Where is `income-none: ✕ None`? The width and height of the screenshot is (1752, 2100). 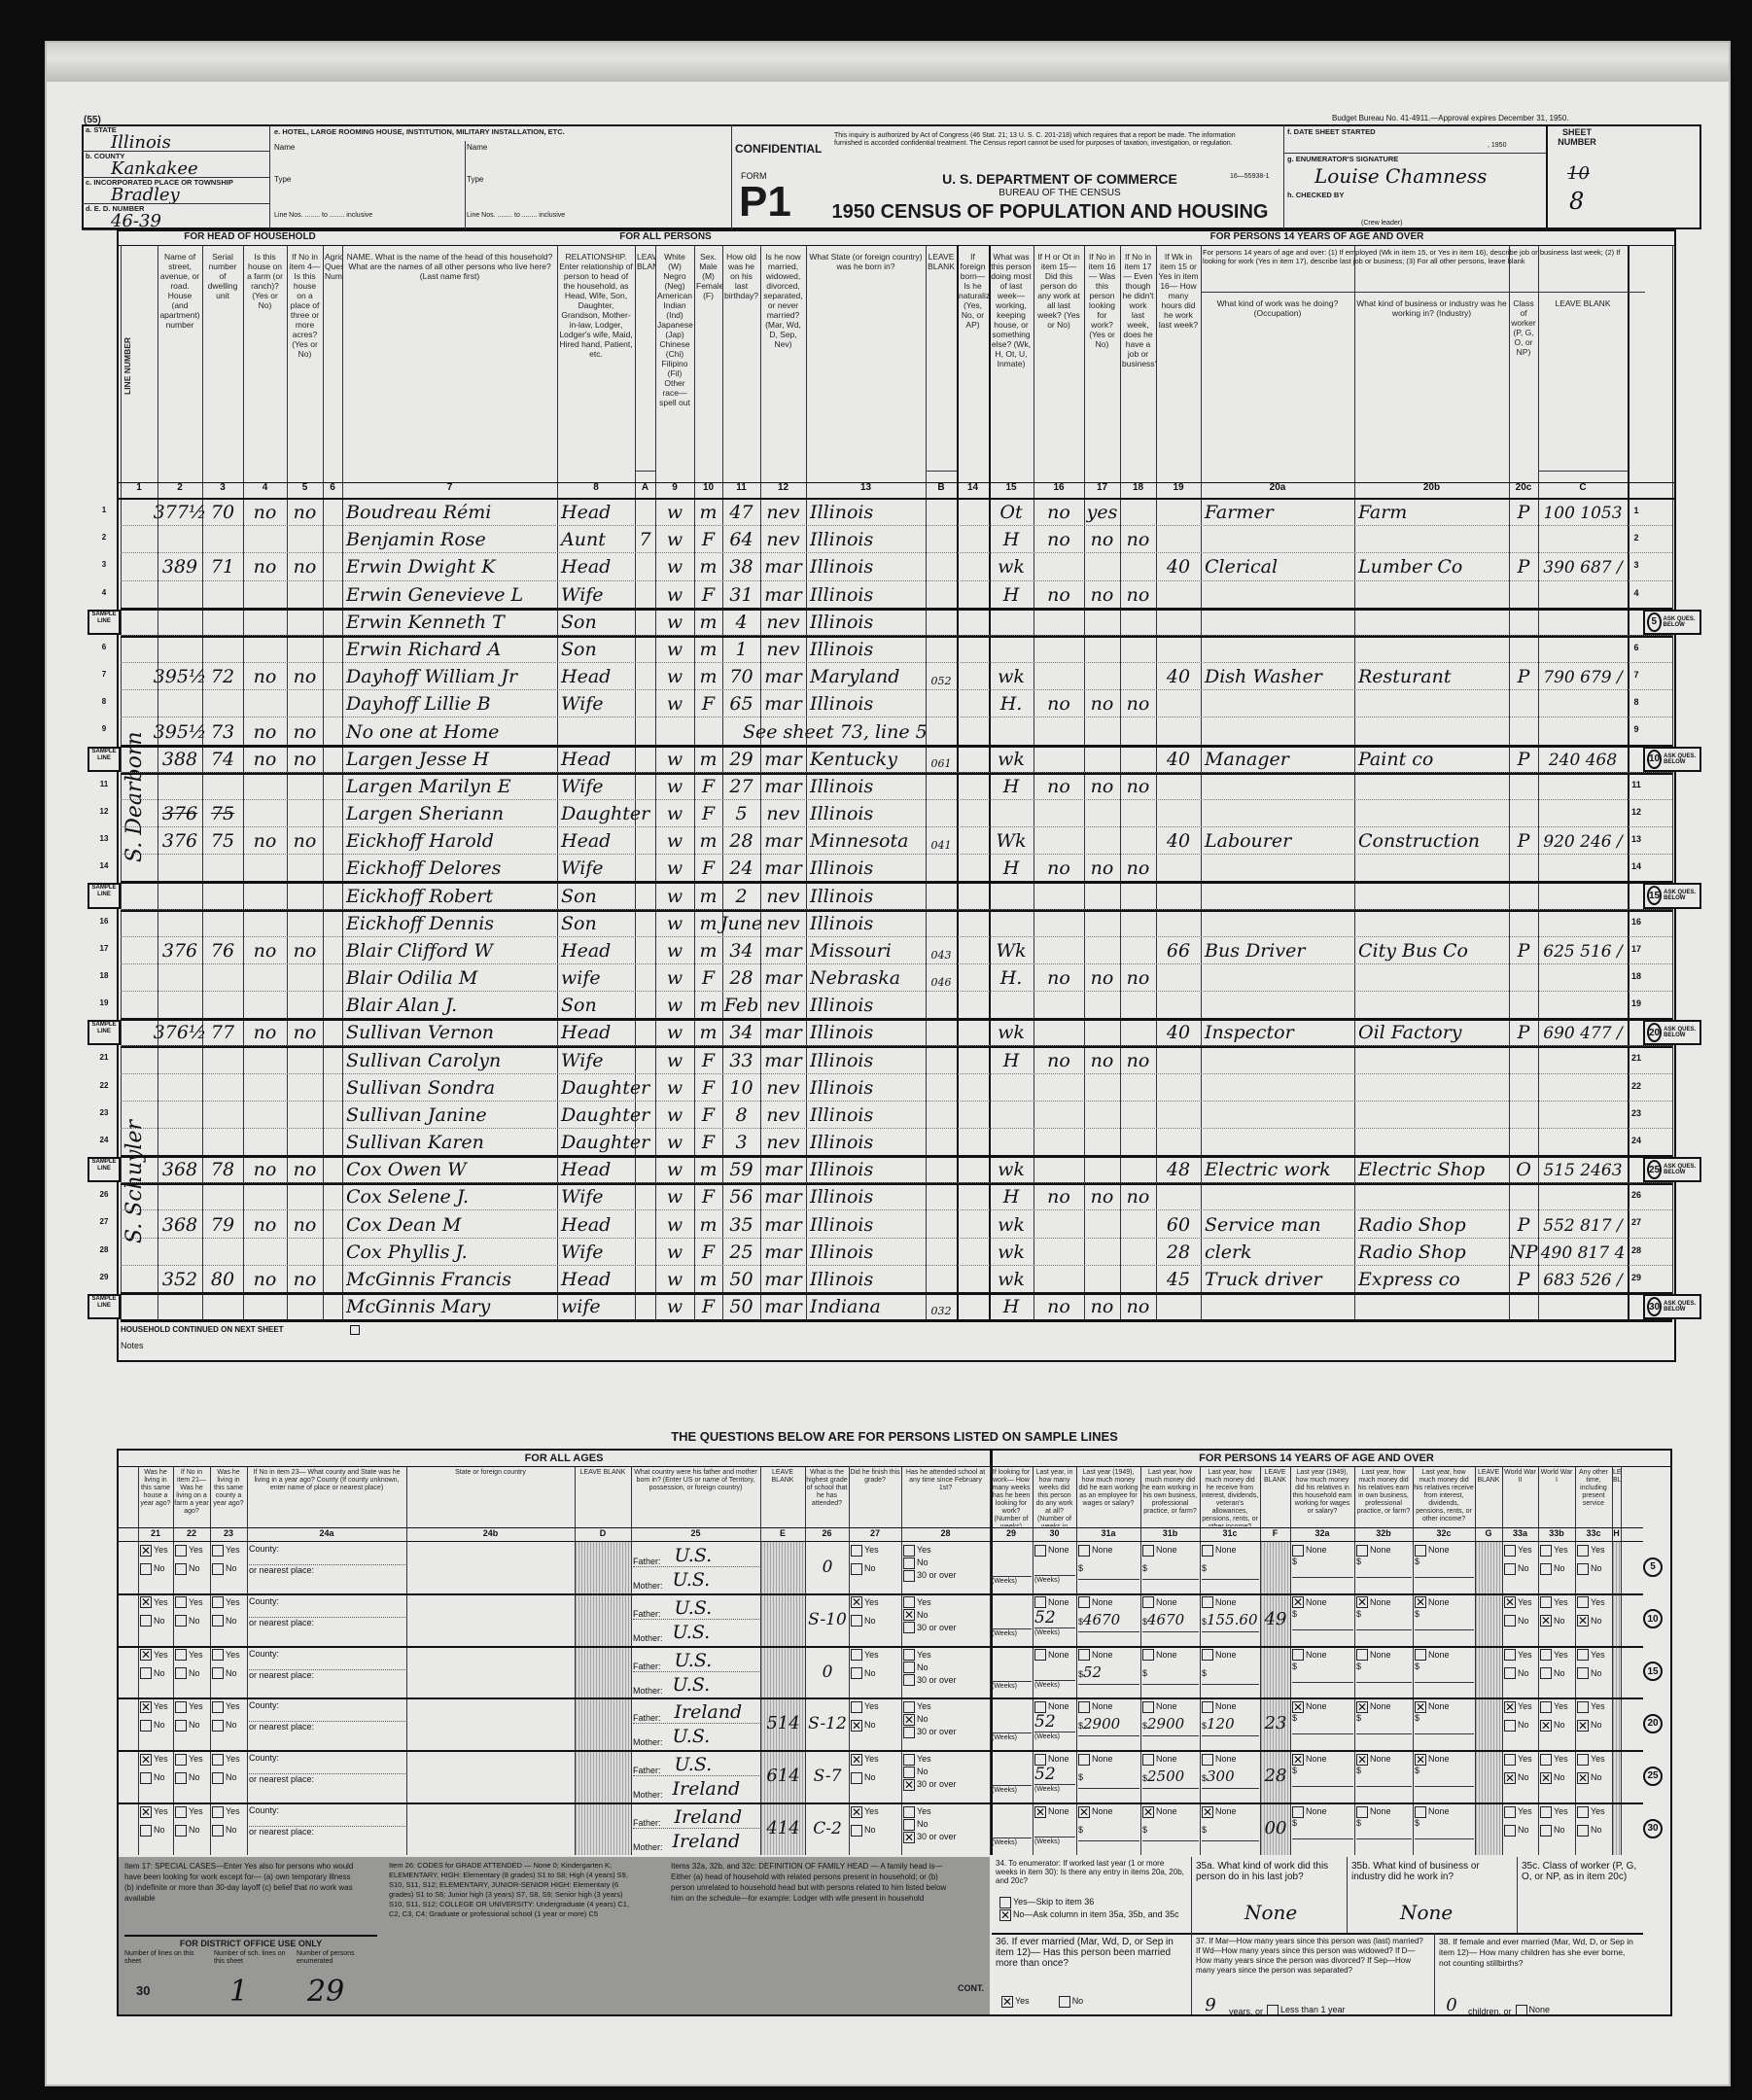
income-none: ✕ None is located at coordinates (1108, 1811).